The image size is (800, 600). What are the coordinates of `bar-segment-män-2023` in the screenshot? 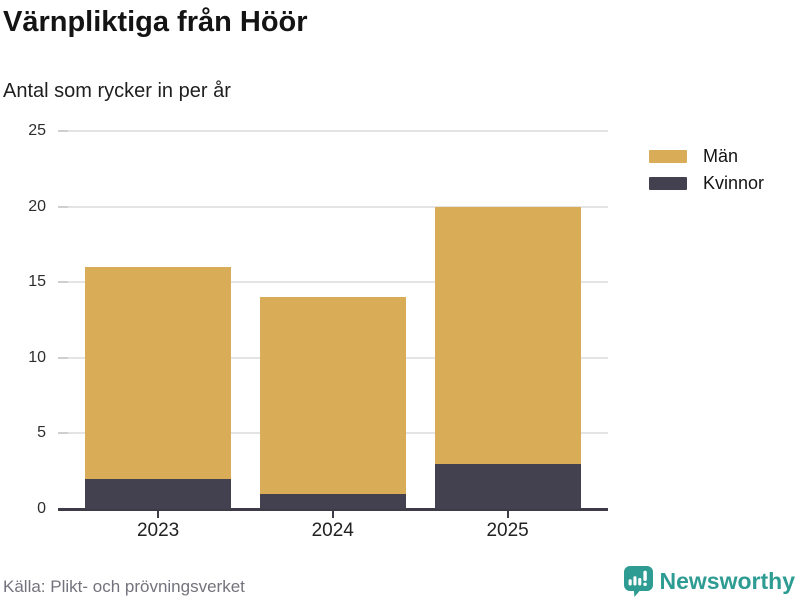 It's located at (158, 373).